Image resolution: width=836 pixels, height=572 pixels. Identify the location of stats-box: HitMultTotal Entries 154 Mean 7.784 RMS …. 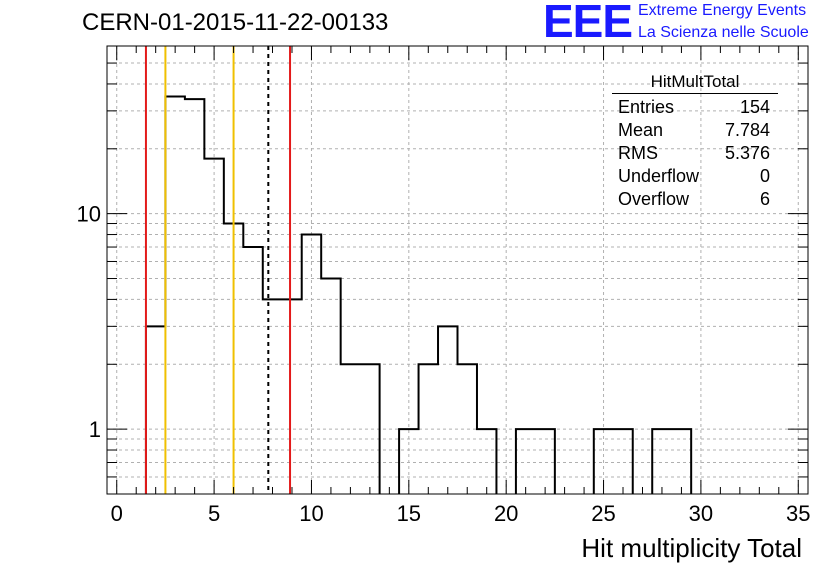
(695, 141).